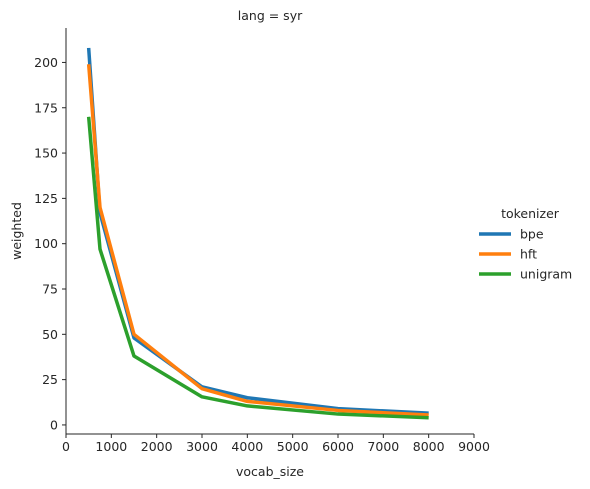  What do you see at coordinates (50, 379) in the screenshot?
I see `y-tick-label: 25` at bounding box center [50, 379].